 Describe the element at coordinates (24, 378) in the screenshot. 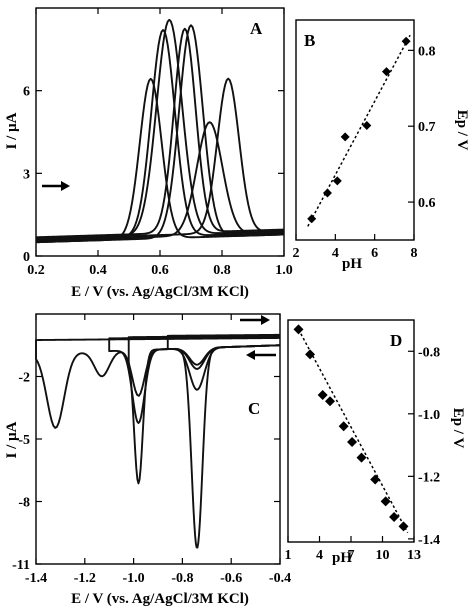

I see `panel-c-ytick-label: -2` at that location.